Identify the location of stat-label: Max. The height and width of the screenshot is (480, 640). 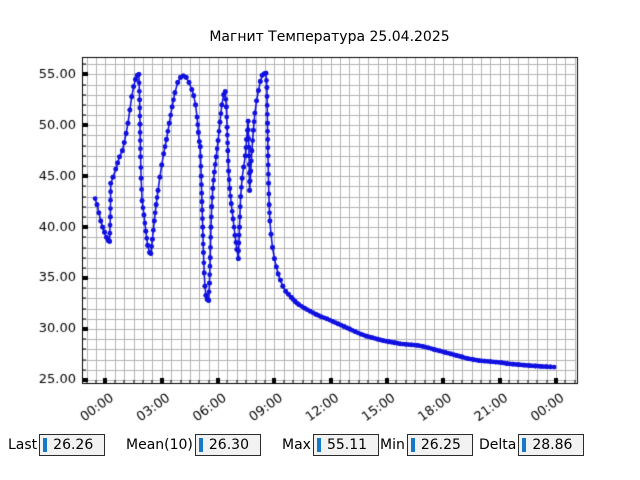
(296, 445).